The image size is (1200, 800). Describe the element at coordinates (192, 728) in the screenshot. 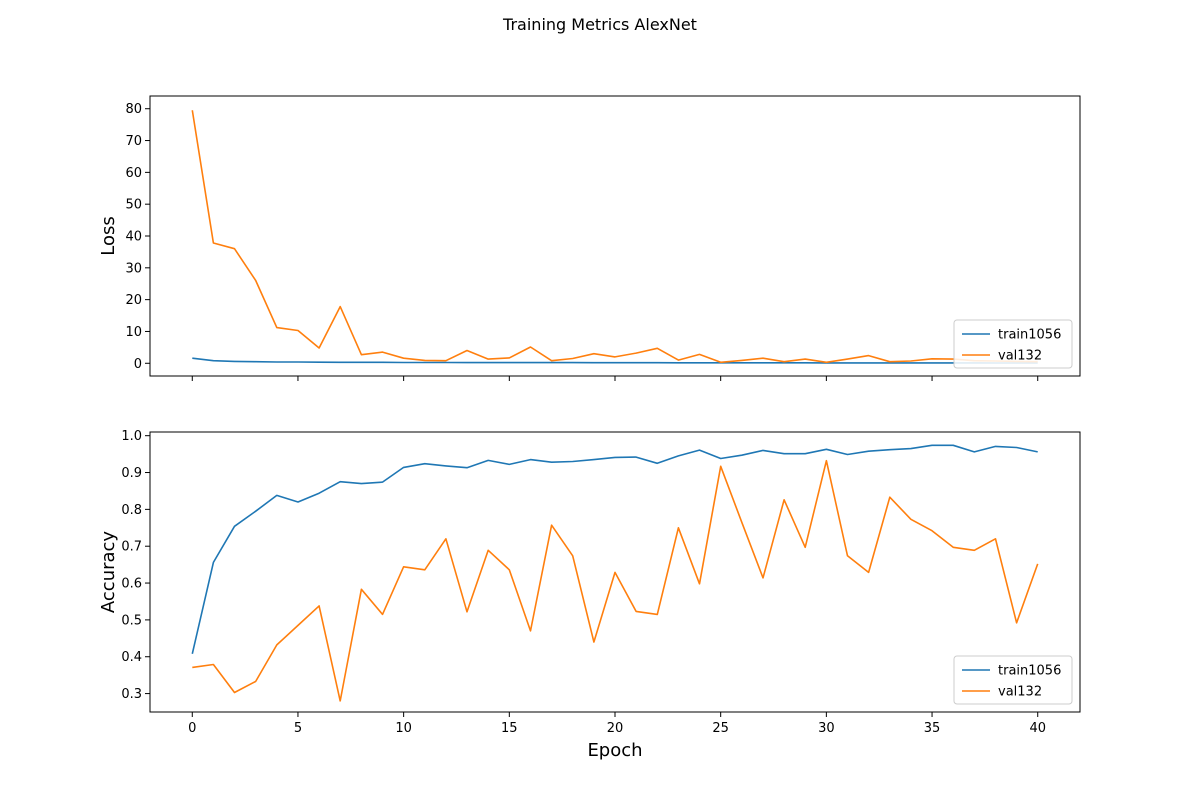

I see `x-tick-label: 0` at that location.